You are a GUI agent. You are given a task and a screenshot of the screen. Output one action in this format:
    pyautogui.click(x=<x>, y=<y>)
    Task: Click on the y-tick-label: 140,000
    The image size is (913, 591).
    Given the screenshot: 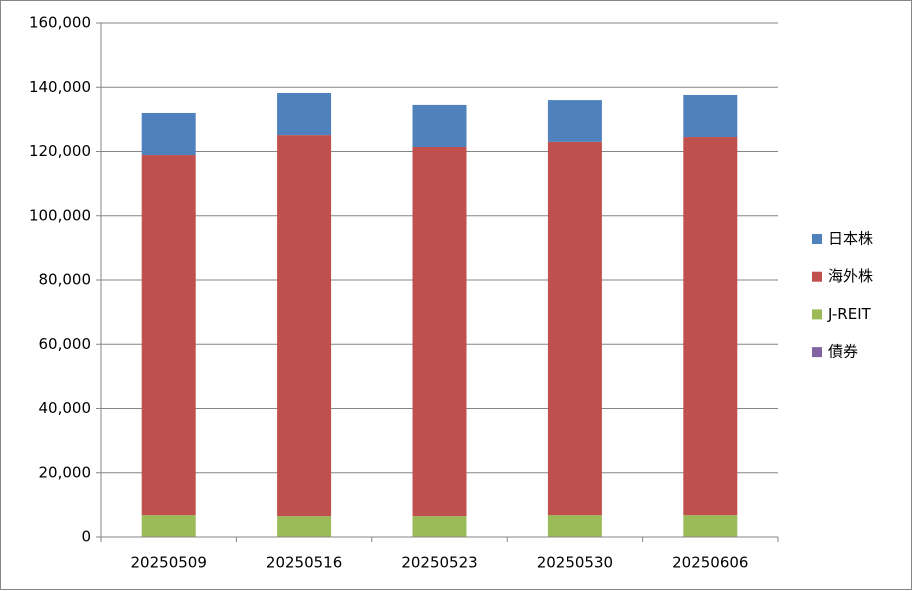 What is the action you would take?
    pyautogui.click(x=60, y=87)
    